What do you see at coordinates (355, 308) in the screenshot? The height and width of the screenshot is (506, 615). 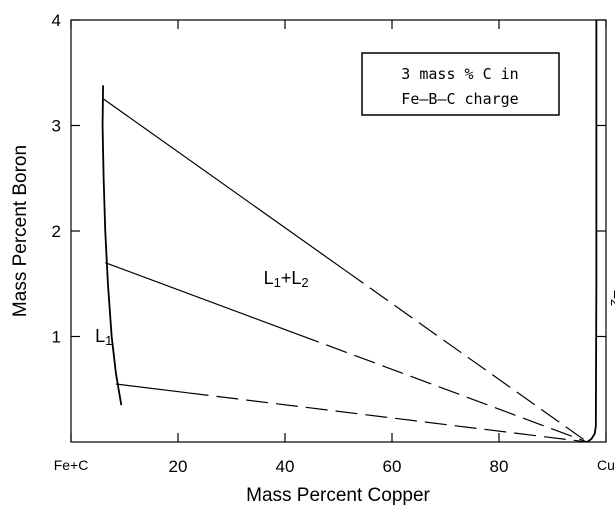 I see `region-labels: L1 L1+L2 L2` at bounding box center [355, 308].